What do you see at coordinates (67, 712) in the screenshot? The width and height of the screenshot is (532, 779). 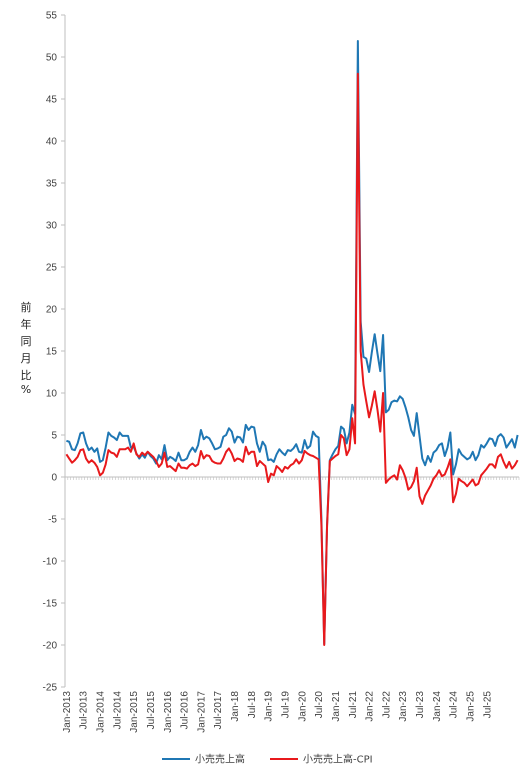 I see `x-tick-label: Jan-2013` at bounding box center [67, 712].